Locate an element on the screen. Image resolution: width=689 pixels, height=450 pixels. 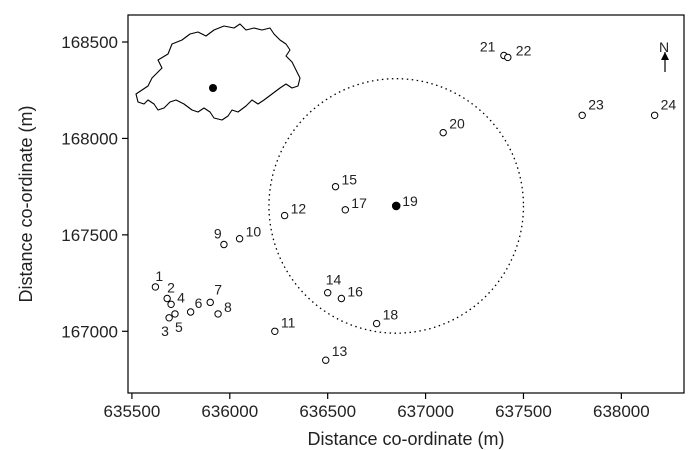
y-axis: 167000 167500 168000 168500 is located at coordinates (94, 187).